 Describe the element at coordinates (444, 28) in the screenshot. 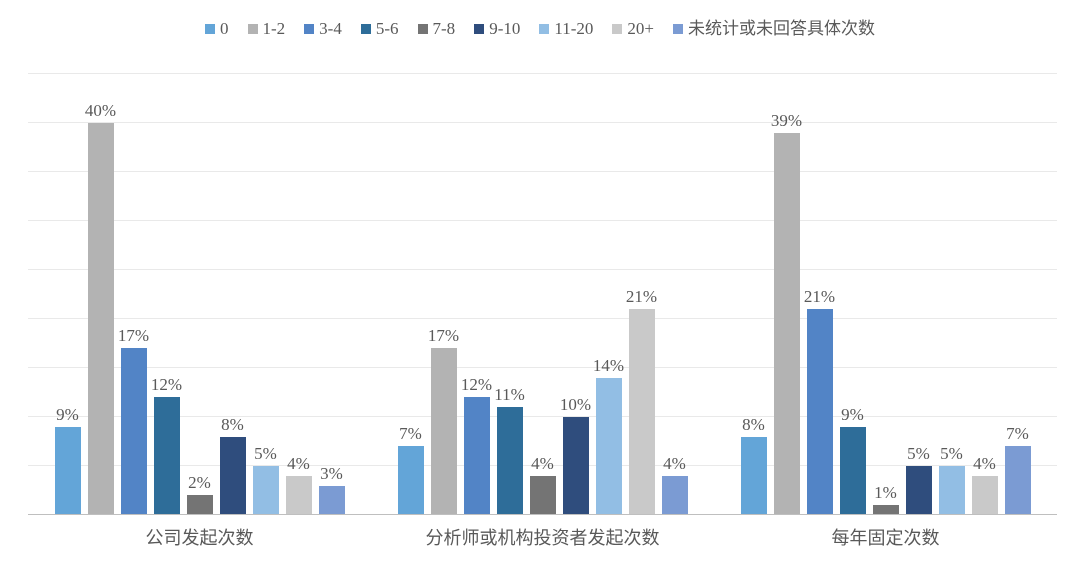

I see `legend-label: 7-8` at that location.